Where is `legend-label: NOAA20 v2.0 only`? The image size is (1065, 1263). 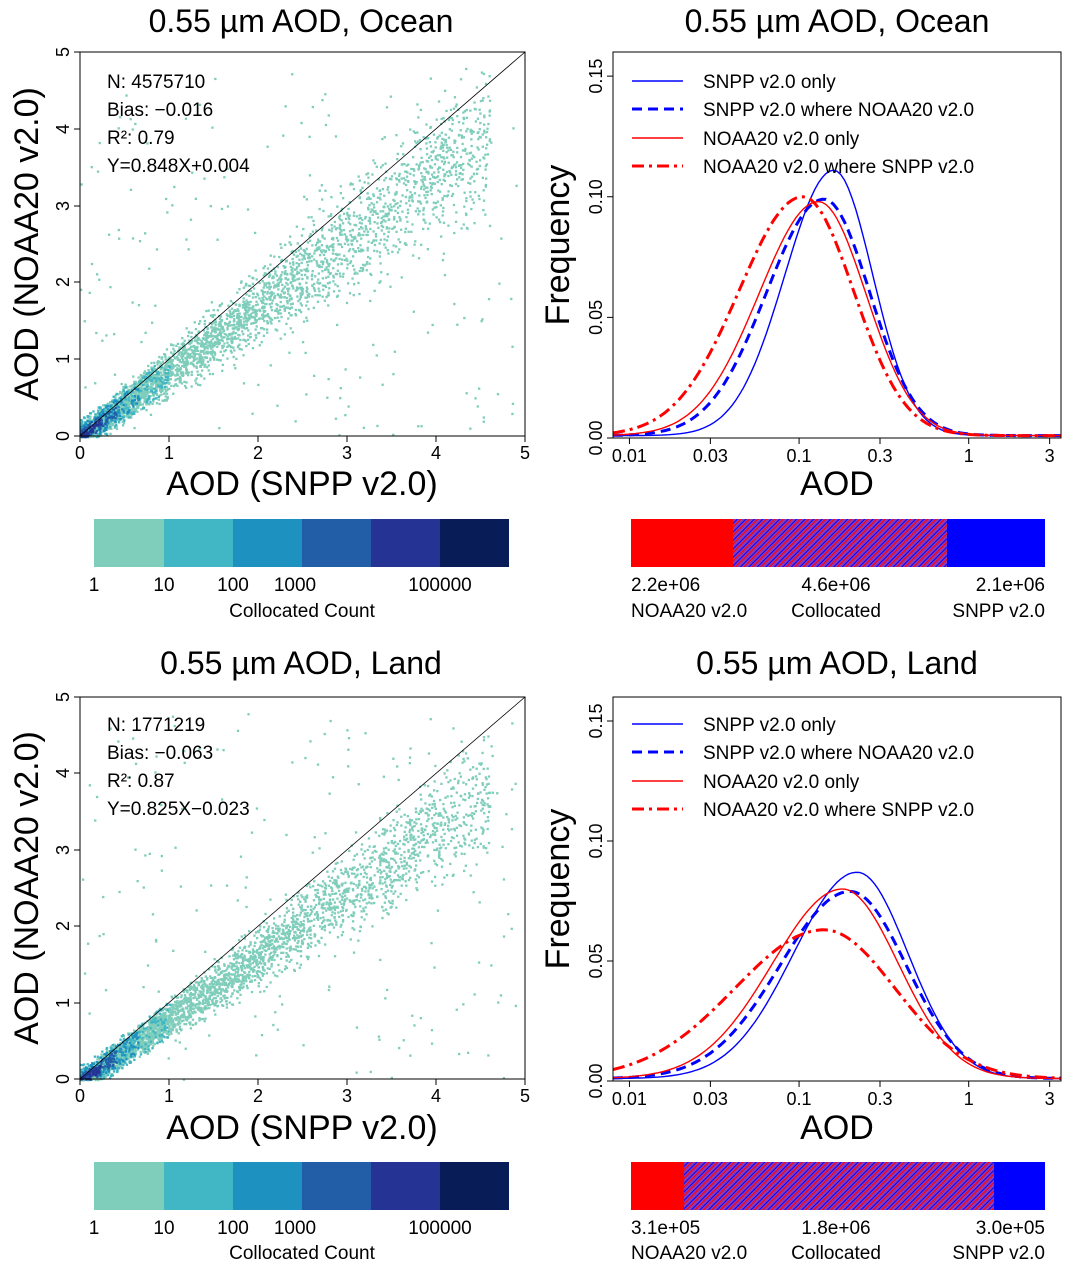
legend-label: NOAA20 v2.0 only is located at coordinates (781, 139).